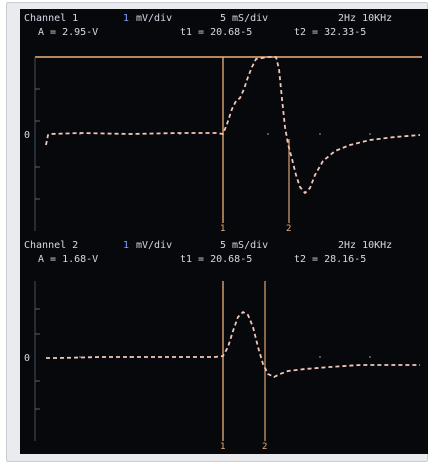 This screenshot has height=464, width=433. What do you see at coordinates (51, 18) in the screenshot?
I see `channel-1-label: Channel 1` at bounding box center [51, 18].